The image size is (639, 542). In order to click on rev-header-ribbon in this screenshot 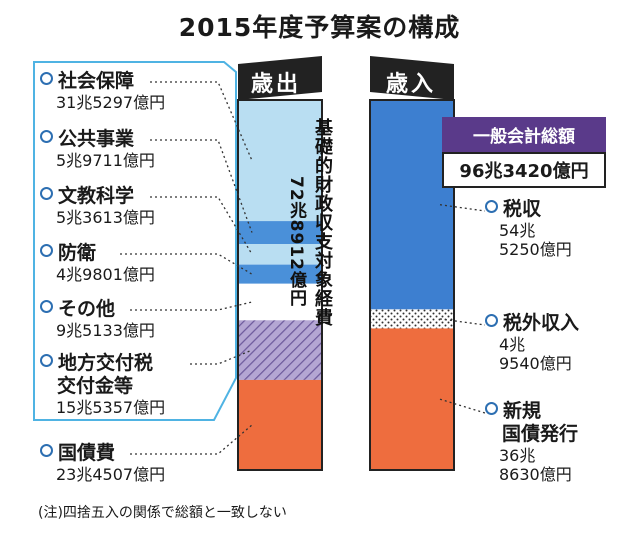, I will do `click(412, 78)`.